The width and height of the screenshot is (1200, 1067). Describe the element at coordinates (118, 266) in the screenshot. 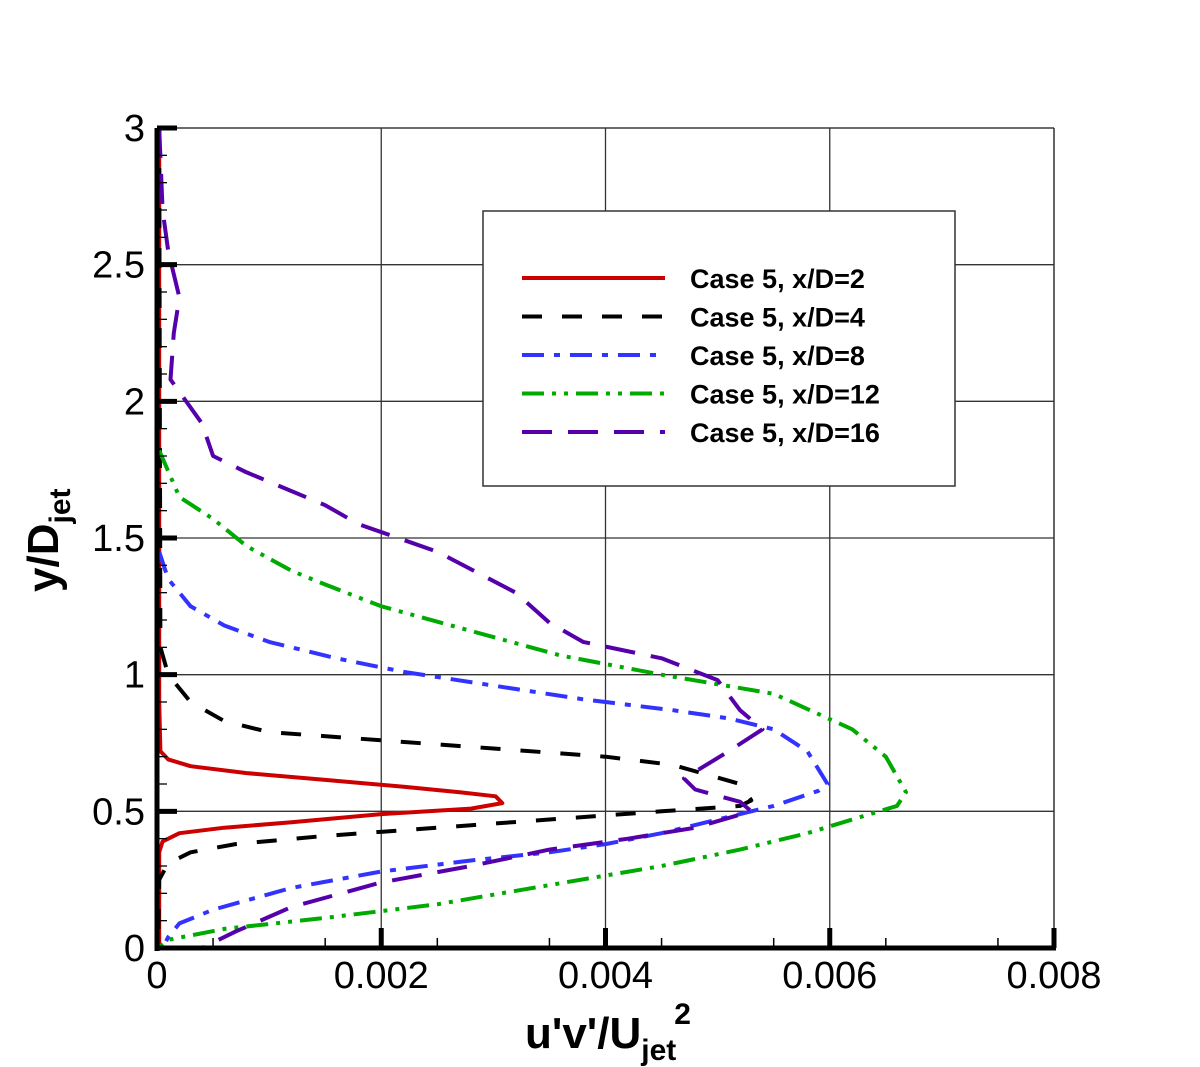

I see `y-tick-label: 2.5` at that location.